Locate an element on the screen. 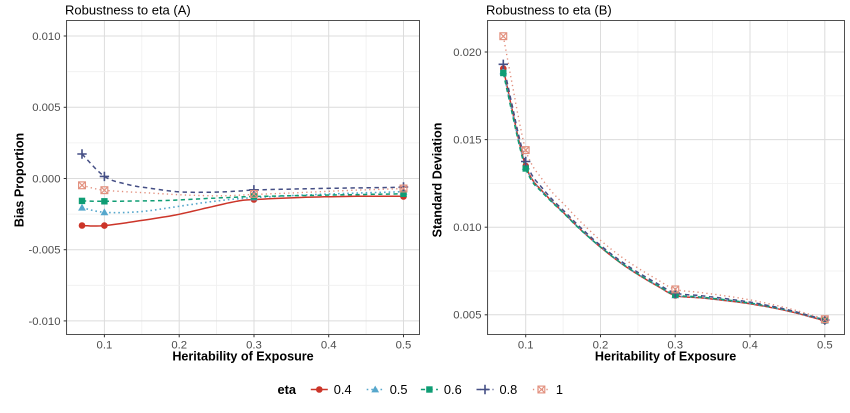 This screenshot has height=413, width=850. svg-text: 0.000 is located at coordinates (46, 179).